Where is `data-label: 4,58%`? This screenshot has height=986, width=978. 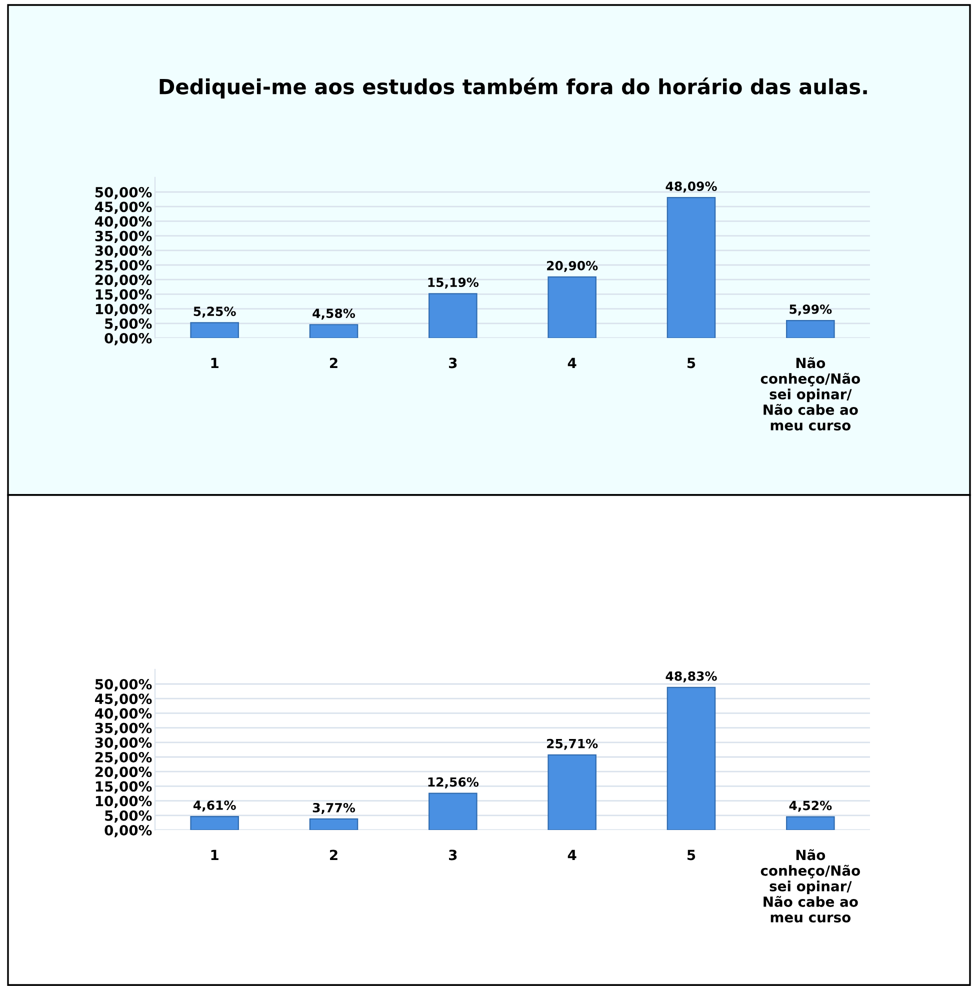
data-label: 4,58% is located at coordinates (334, 314).